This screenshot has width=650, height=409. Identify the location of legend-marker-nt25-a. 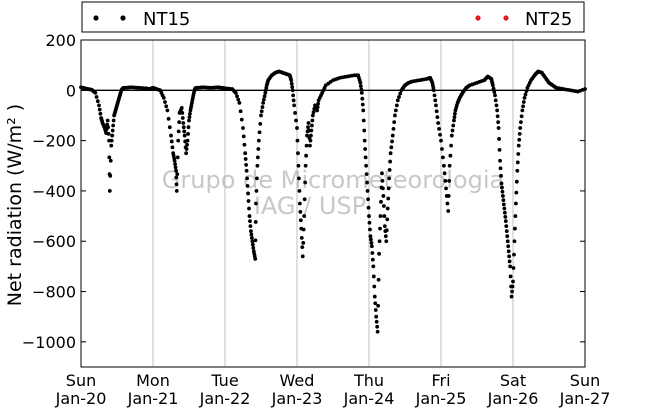
(478, 18).